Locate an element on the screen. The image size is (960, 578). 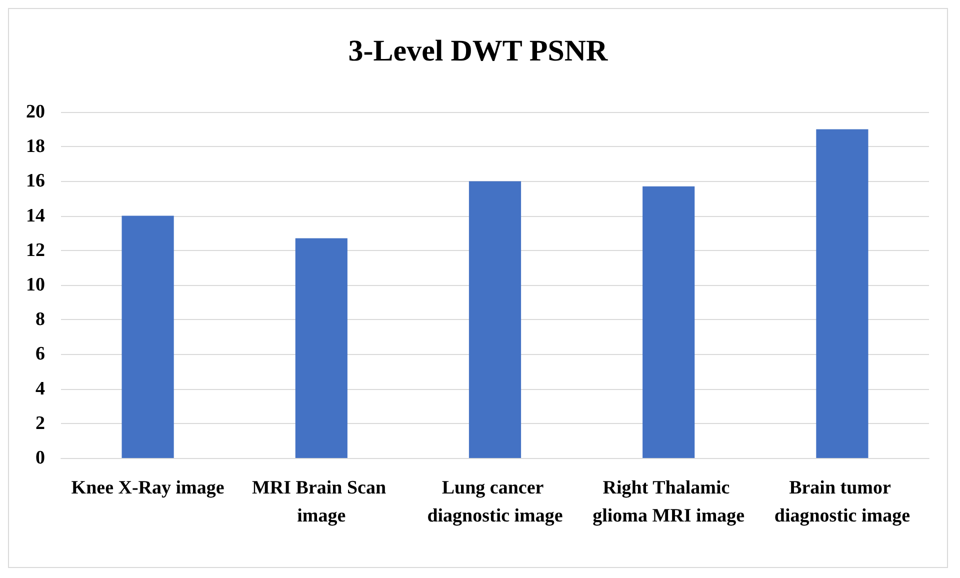
x-tick-label: Lung cancer diagnostic image is located at coordinates (495, 502).